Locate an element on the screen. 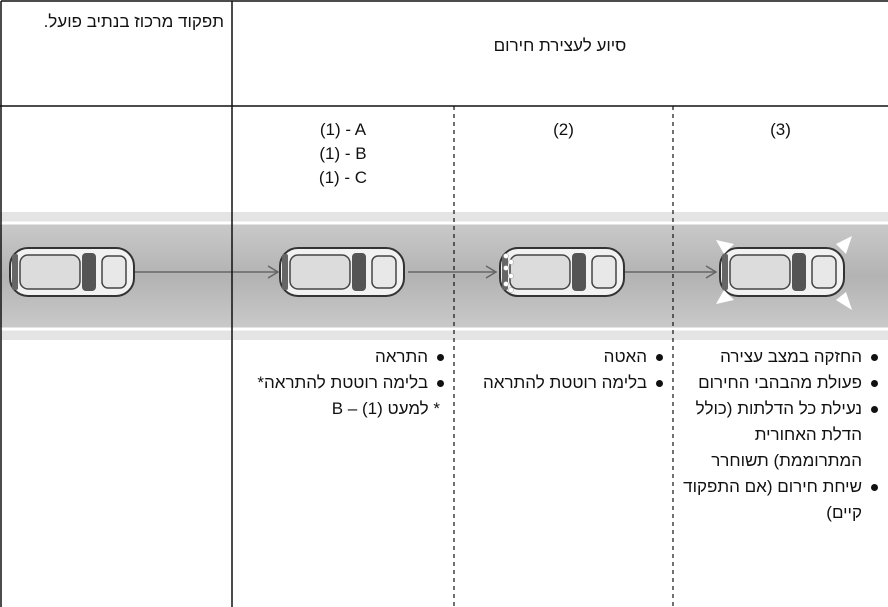  phase-line: (2) is located at coordinates (563, 129).